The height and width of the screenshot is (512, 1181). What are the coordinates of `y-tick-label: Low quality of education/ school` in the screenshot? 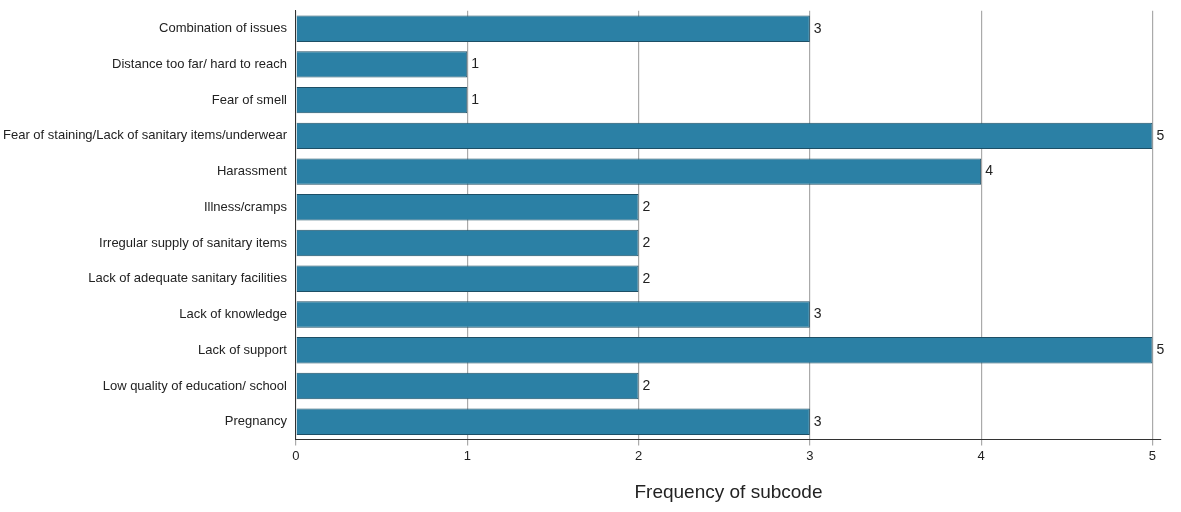 It's located at (195, 385).